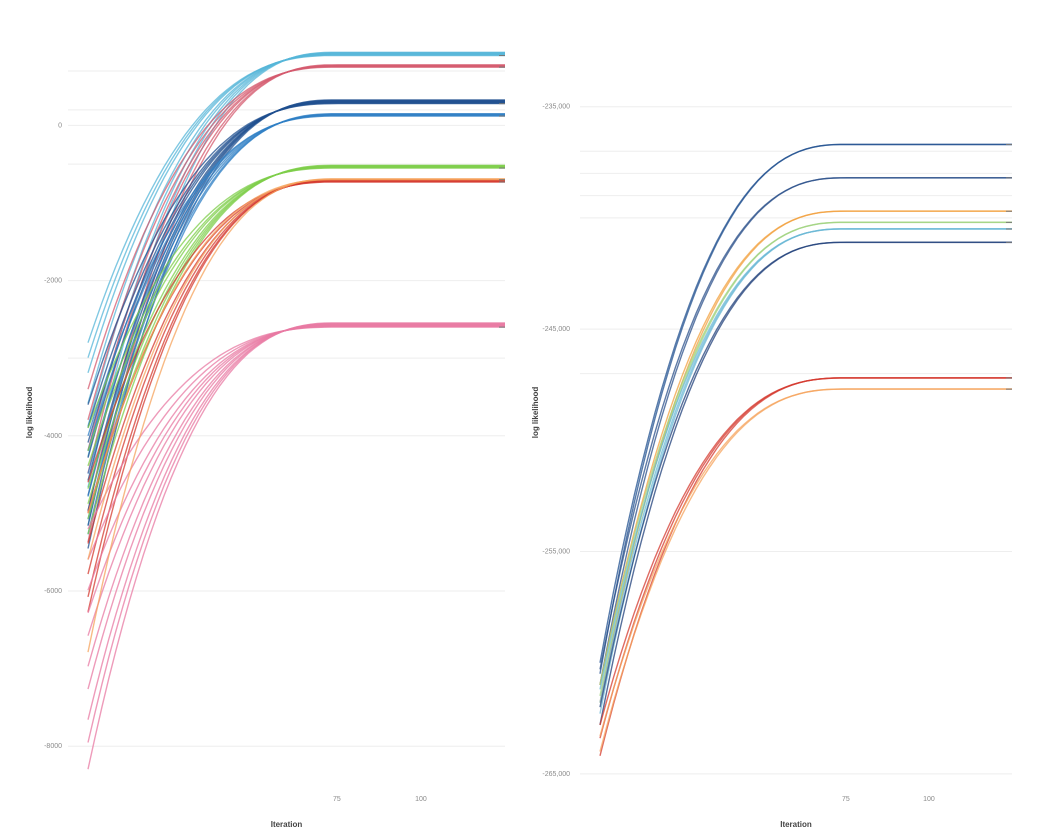 This screenshot has height=834, width=1048. I want to click on y-tick-label: -4000, so click(53, 436).